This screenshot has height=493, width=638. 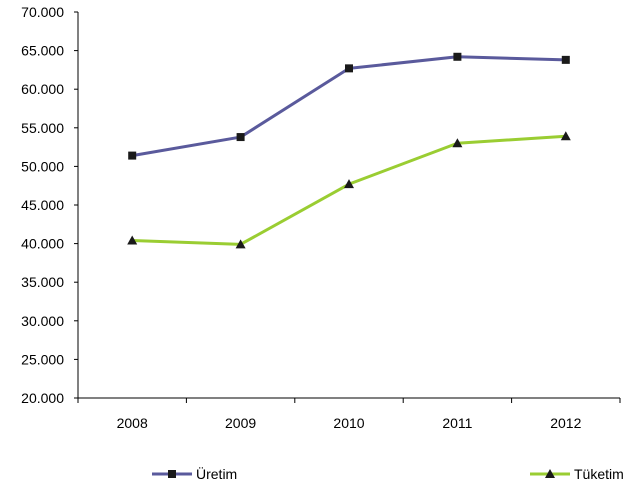 What do you see at coordinates (42, 166) in the screenshot?
I see `y-tick-label: 50.000` at bounding box center [42, 166].